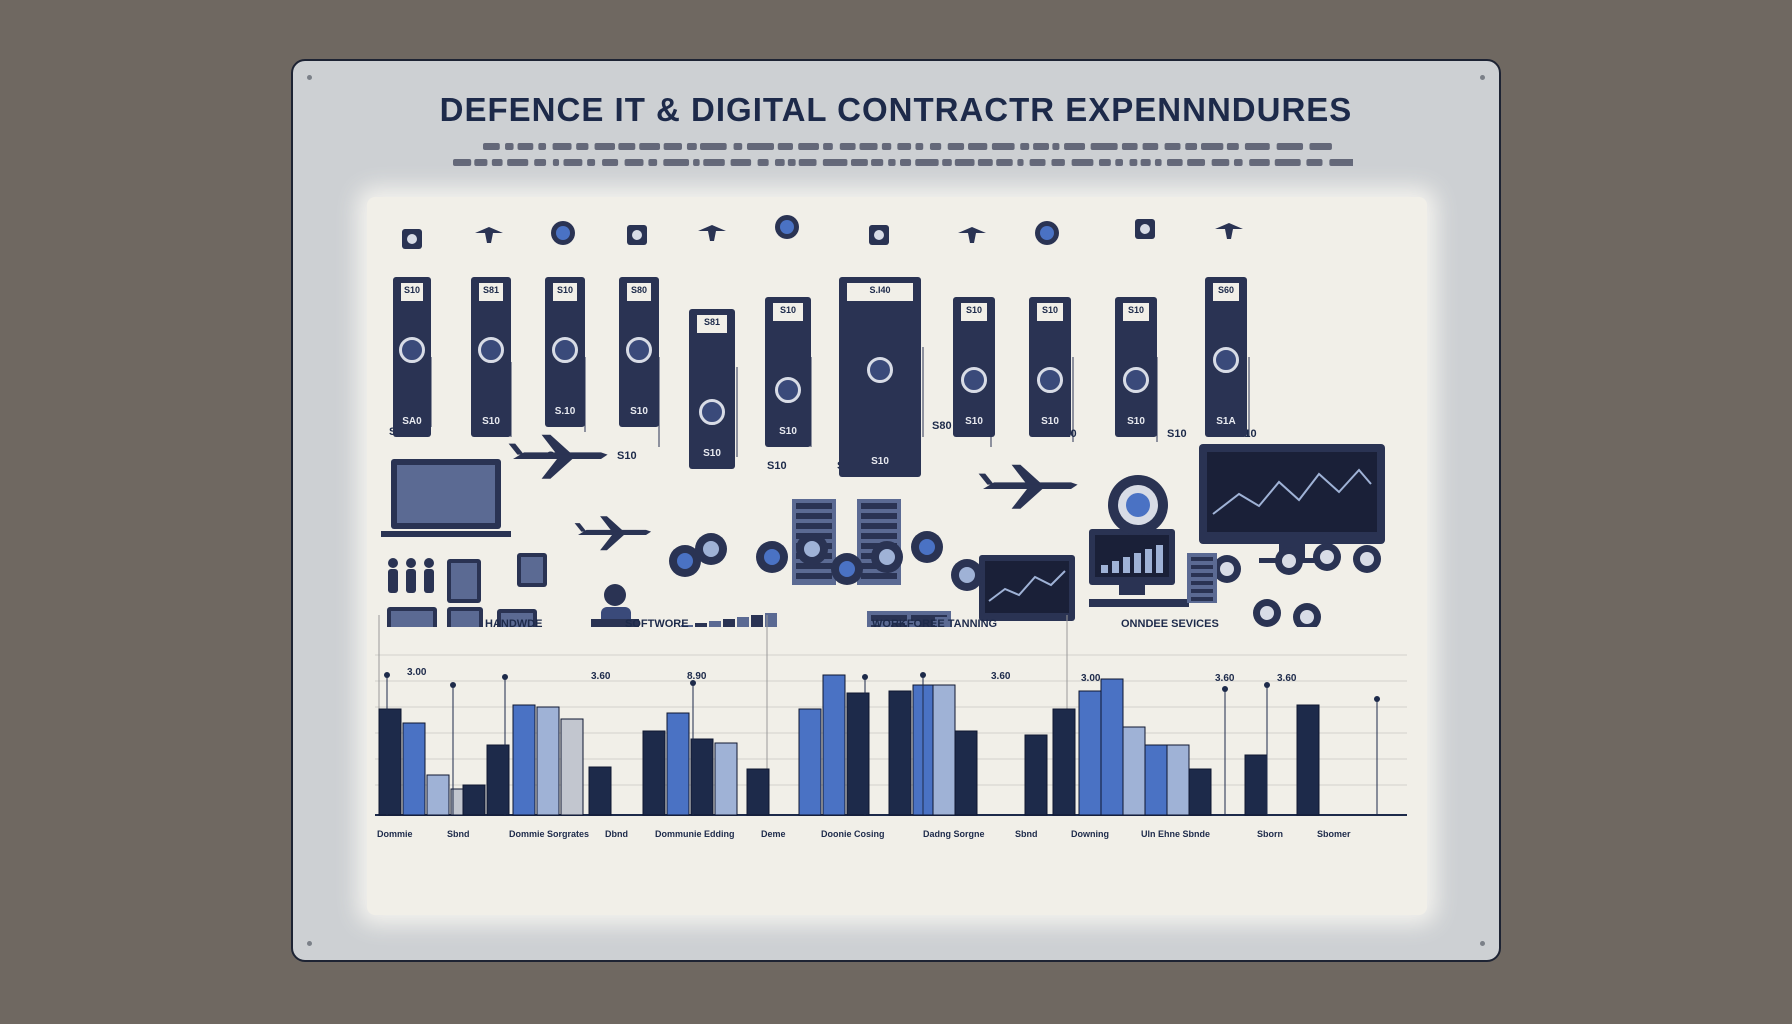 The width and height of the screenshot is (1792, 1024). What do you see at coordinates (1202, 578) in the screenshot?
I see `document-icon` at bounding box center [1202, 578].